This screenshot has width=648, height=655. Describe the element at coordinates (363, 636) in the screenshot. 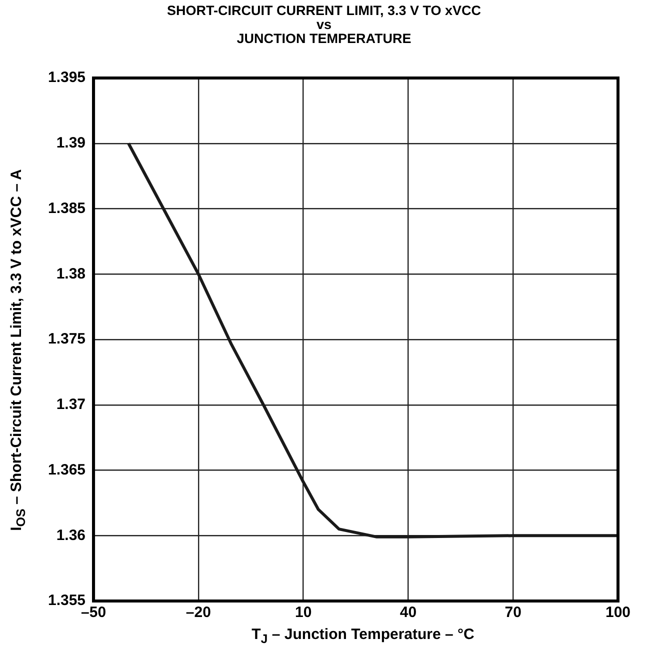

I see `x-axis-title: T$_{J}$ – Junction Temperature – °C` at that location.